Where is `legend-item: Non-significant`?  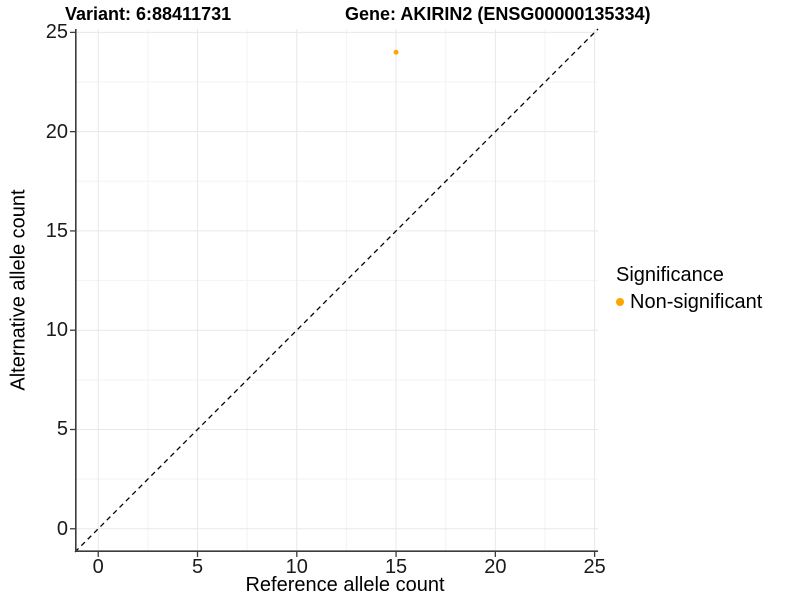
legend-item: Non-significant is located at coordinates (689, 302).